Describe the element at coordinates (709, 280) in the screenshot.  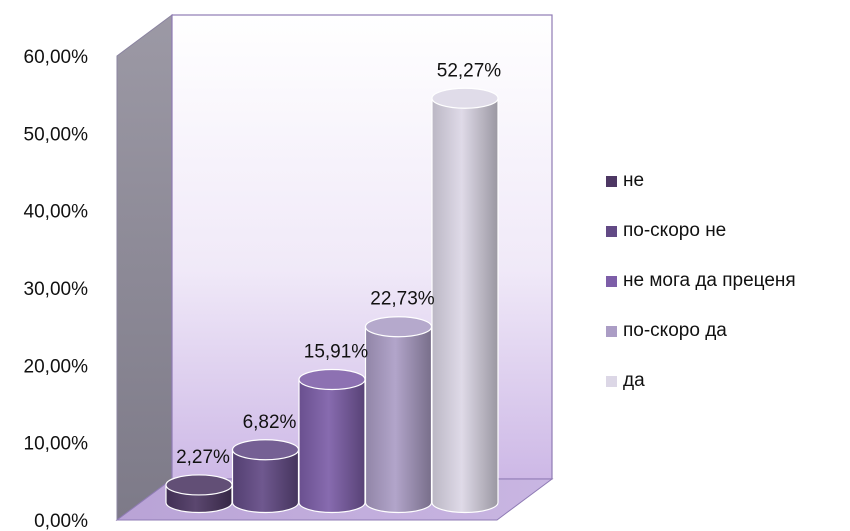
I see `legend-label: не мога да преценя` at that location.